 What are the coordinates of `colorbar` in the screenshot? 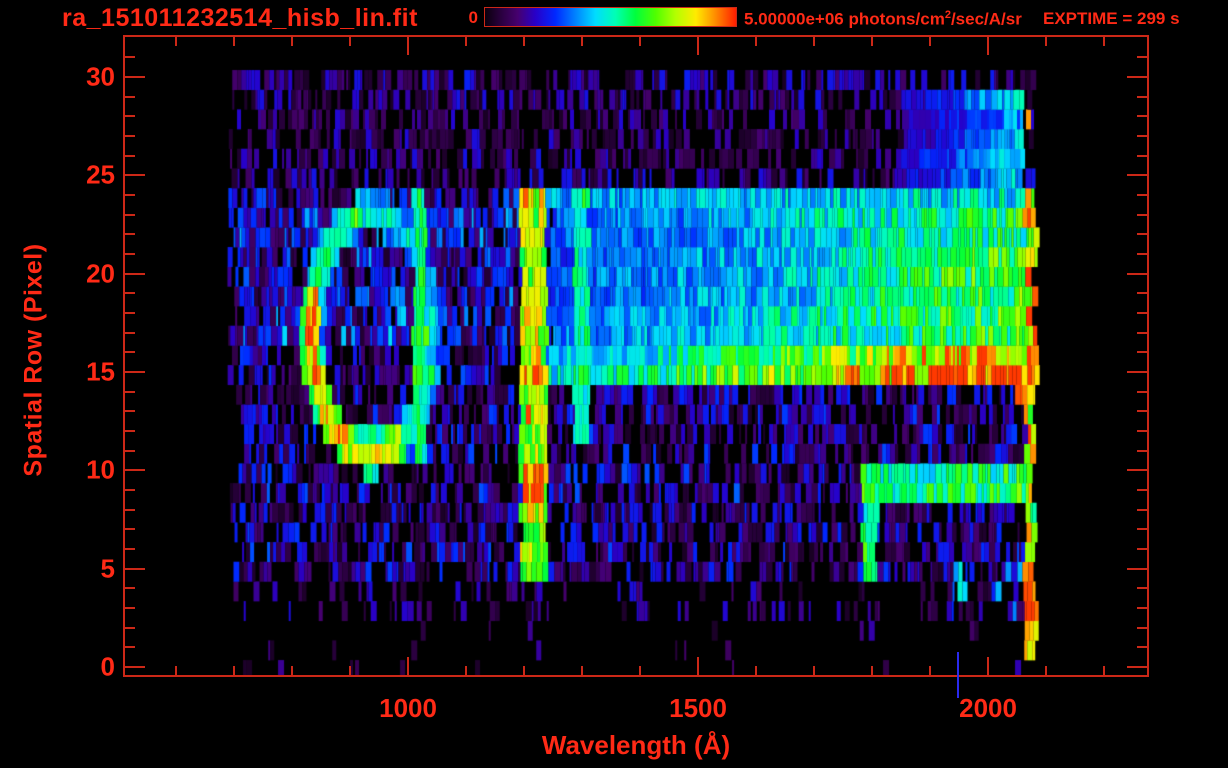 It's located at (610, 17).